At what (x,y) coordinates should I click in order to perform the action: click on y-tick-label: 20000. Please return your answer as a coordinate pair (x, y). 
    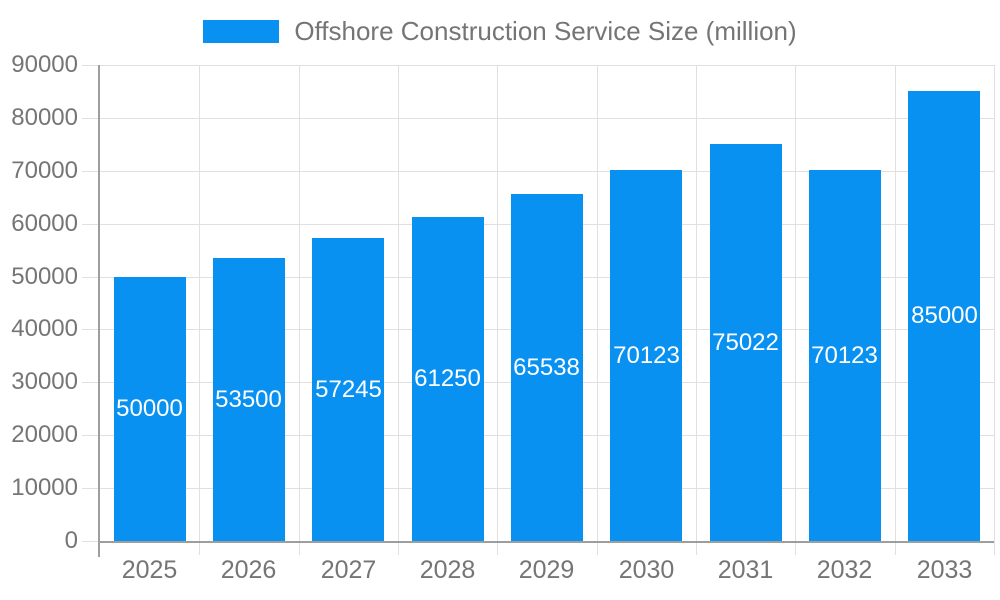
    Looking at the image, I should click on (44, 434).